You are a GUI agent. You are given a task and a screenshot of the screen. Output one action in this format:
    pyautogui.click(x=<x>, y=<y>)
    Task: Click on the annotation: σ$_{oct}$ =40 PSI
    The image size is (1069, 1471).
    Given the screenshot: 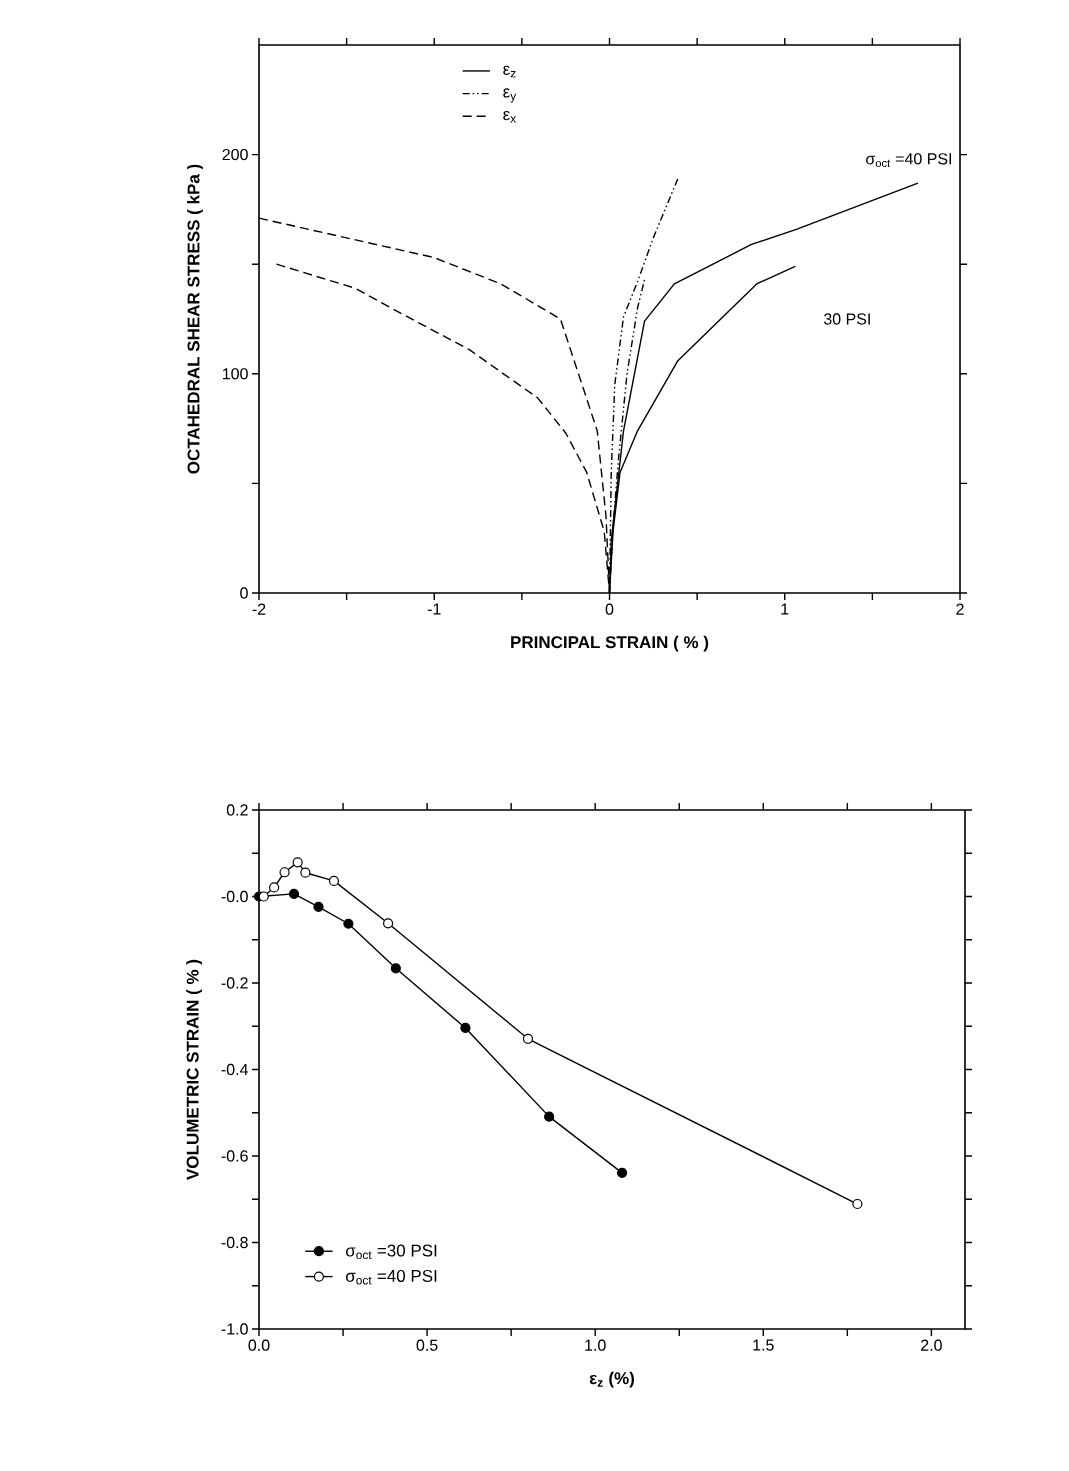 What is the action you would take?
    pyautogui.click(x=909, y=160)
    